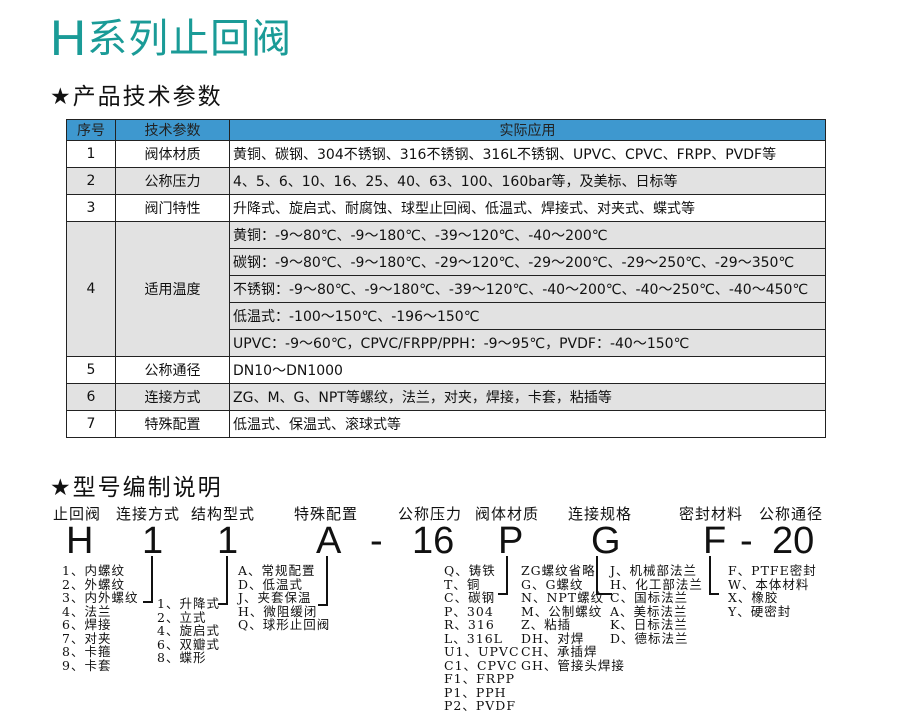  I want to click on label-connection: 连接方式, so click(148, 514).